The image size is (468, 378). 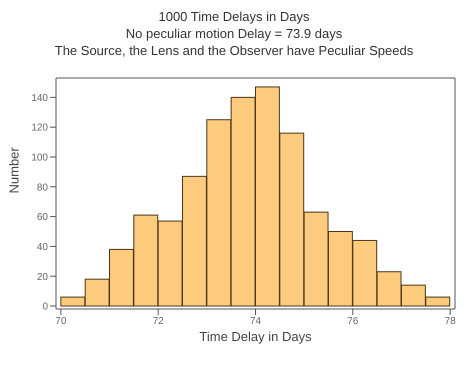 What do you see at coordinates (234, 33) in the screenshot?
I see `chart-subtitle: No peculiar motion Delay = 73.9 days` at bounding box center [234, 33].